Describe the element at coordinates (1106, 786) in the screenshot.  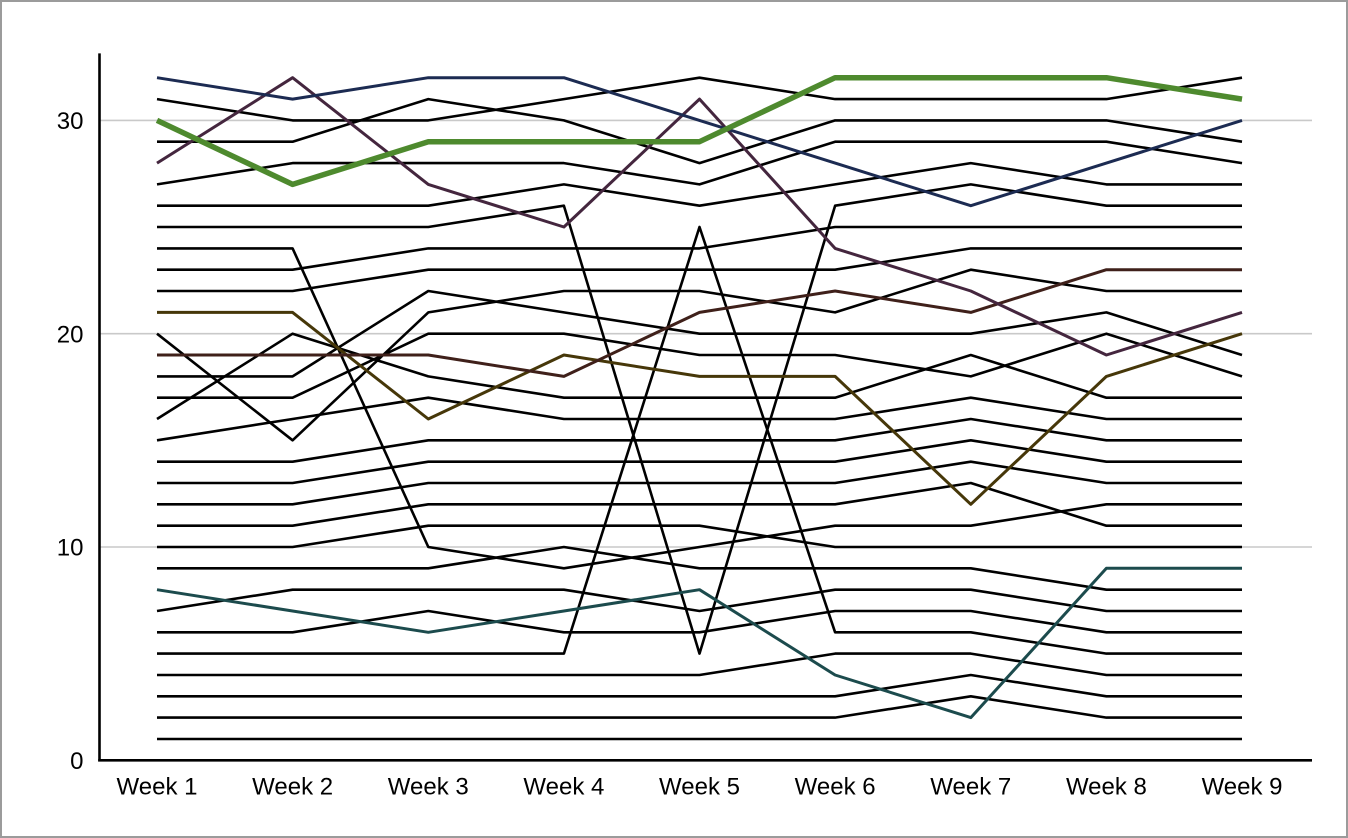
I see `x-axis-tick-label: Week 8` at that location.